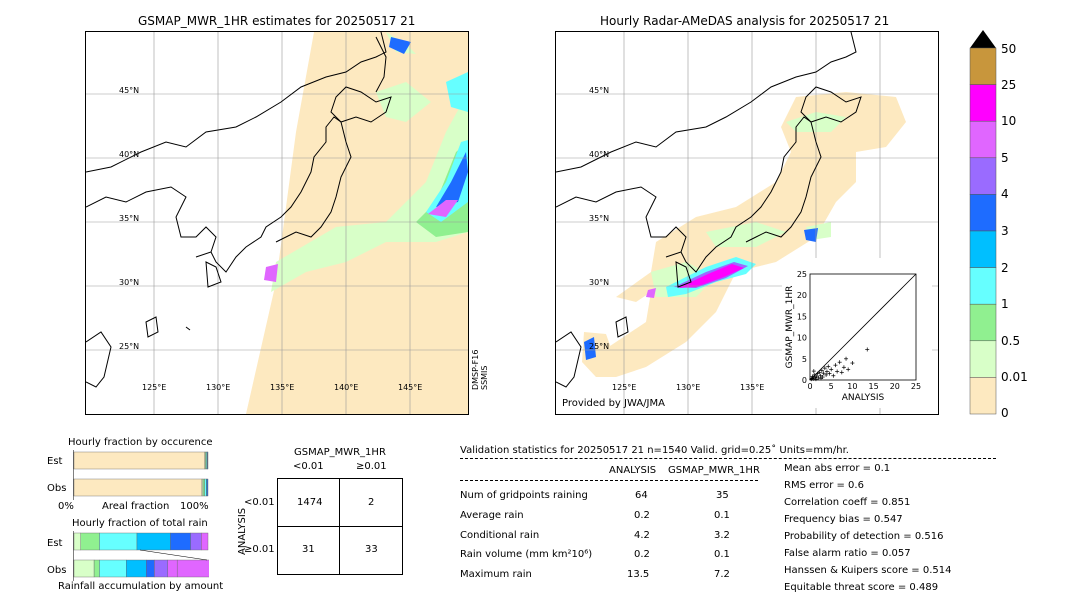 The width and height of the screenshot is (1080, 612). Describe the element at coordinates (852, 386) in the screenshot. I see `scatter-xtick: 10` at that location.